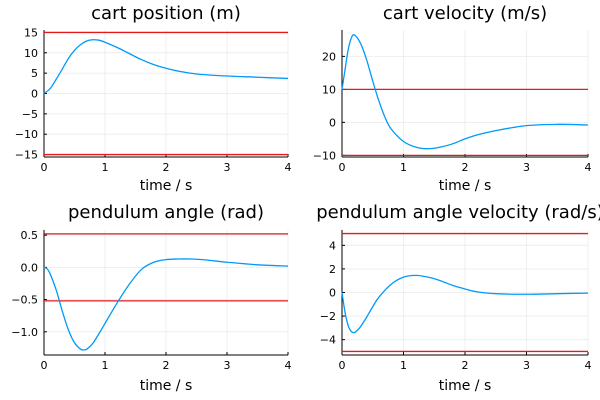 This screenshot has width=600, height=400. What do you see at coordinates (329, 56) in the screenshot?
I see `y-tick-label: 20` at bounding box center [329, 56].